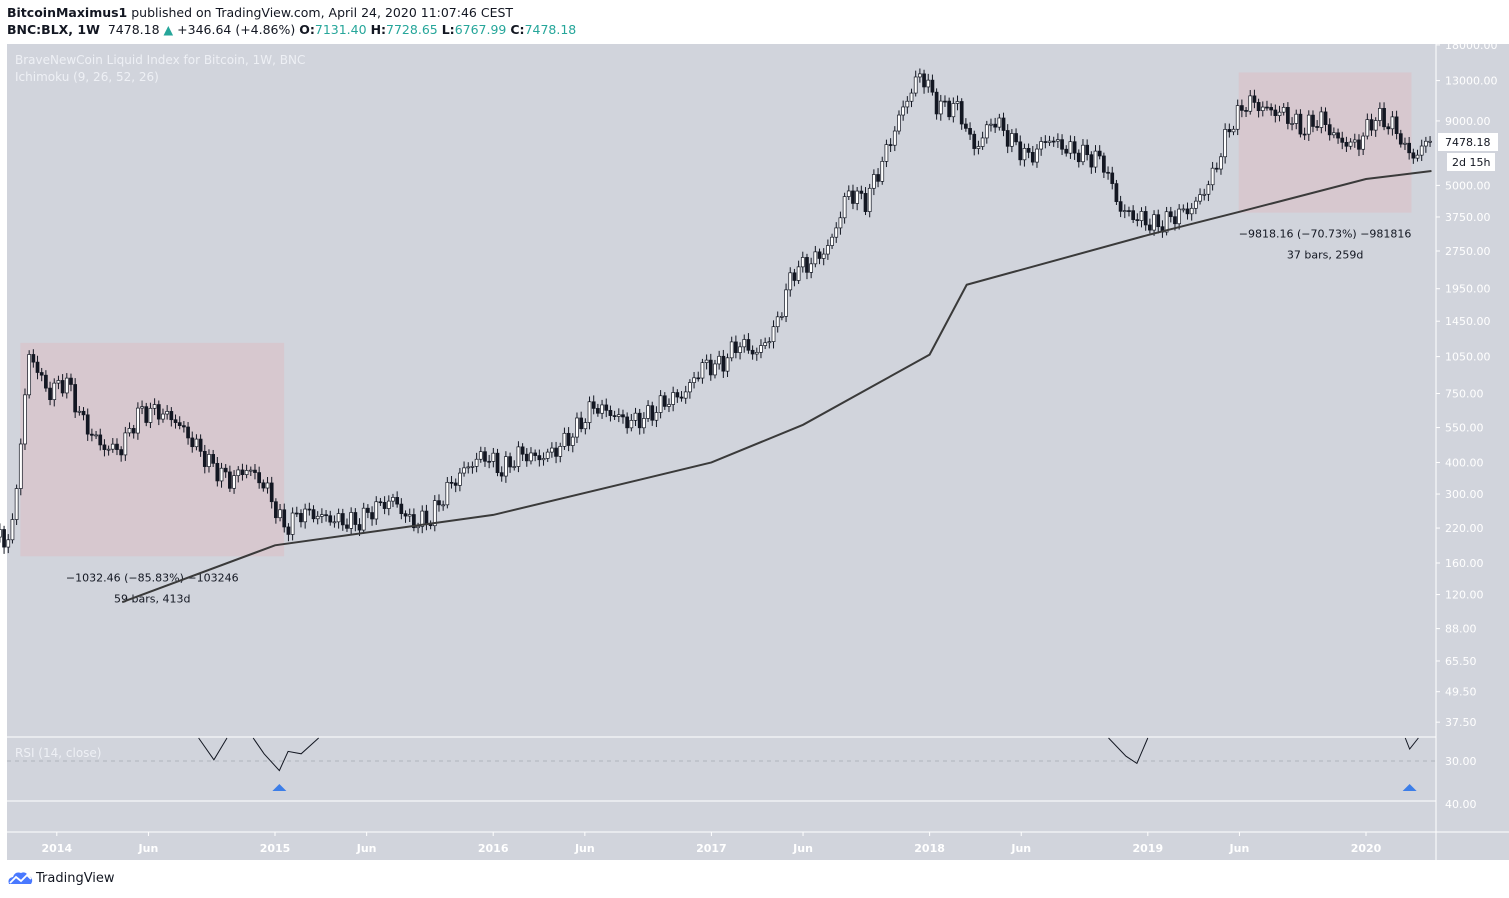 This screenshot has width=1509, height=898. I want to click on indicator-label: Ichimoku (9, 26, 52, 26), so click(87, 77).